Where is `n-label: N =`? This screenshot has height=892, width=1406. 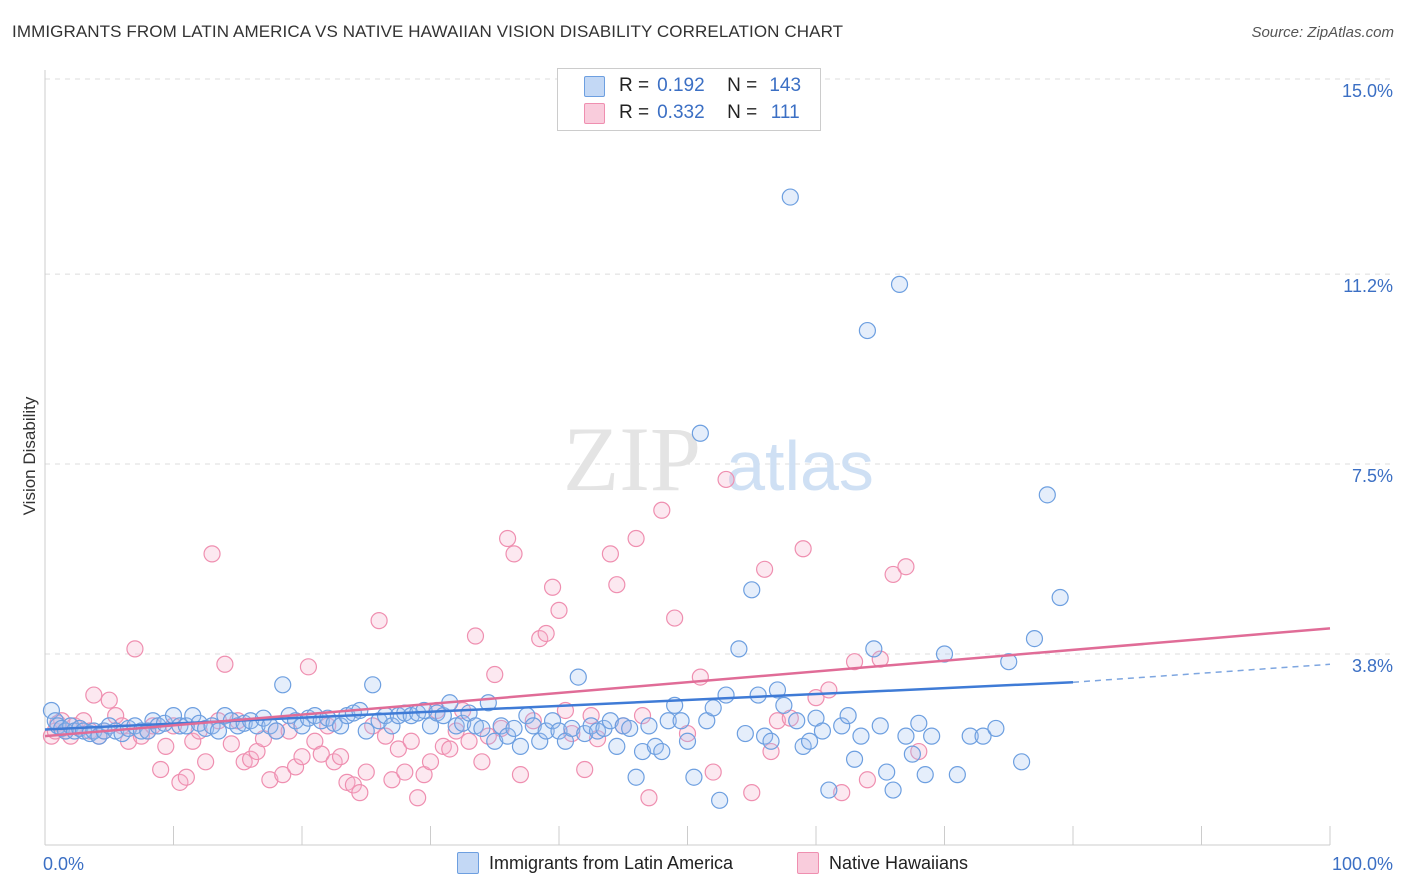
n-label: N = is located at coordinates (742, 112).